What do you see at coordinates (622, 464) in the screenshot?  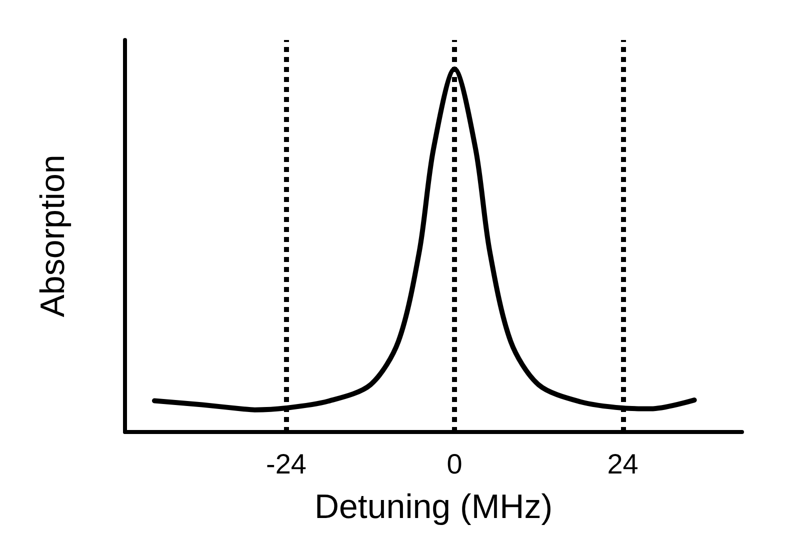 I see `x-tick-label: 24` at bounding box center [622, 464].